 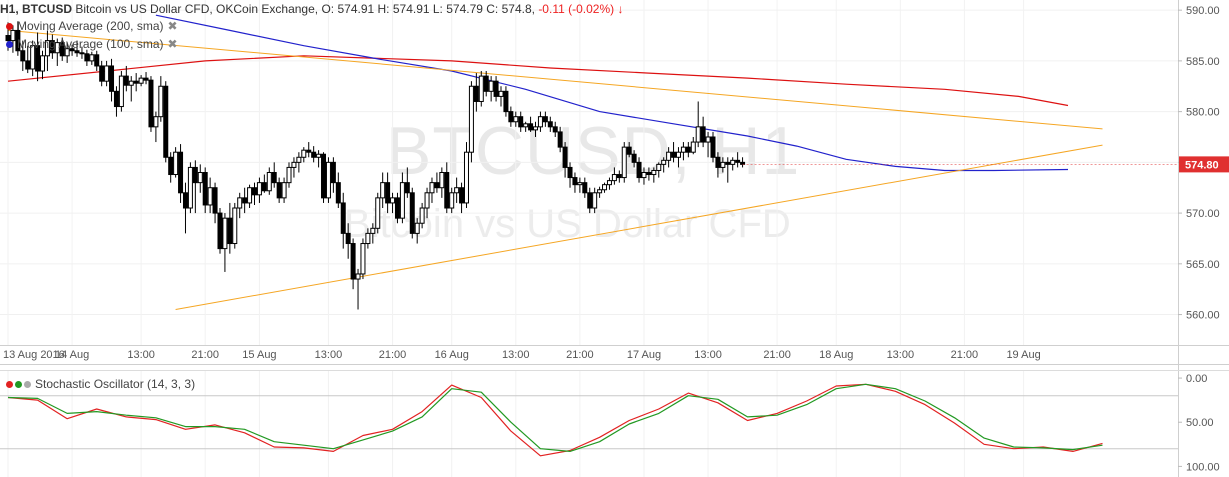 What do you see at coordinates (172, 44) in the screenshot?
I see `ma100-remove-icon: ✖` at bounding box center [172, 44].